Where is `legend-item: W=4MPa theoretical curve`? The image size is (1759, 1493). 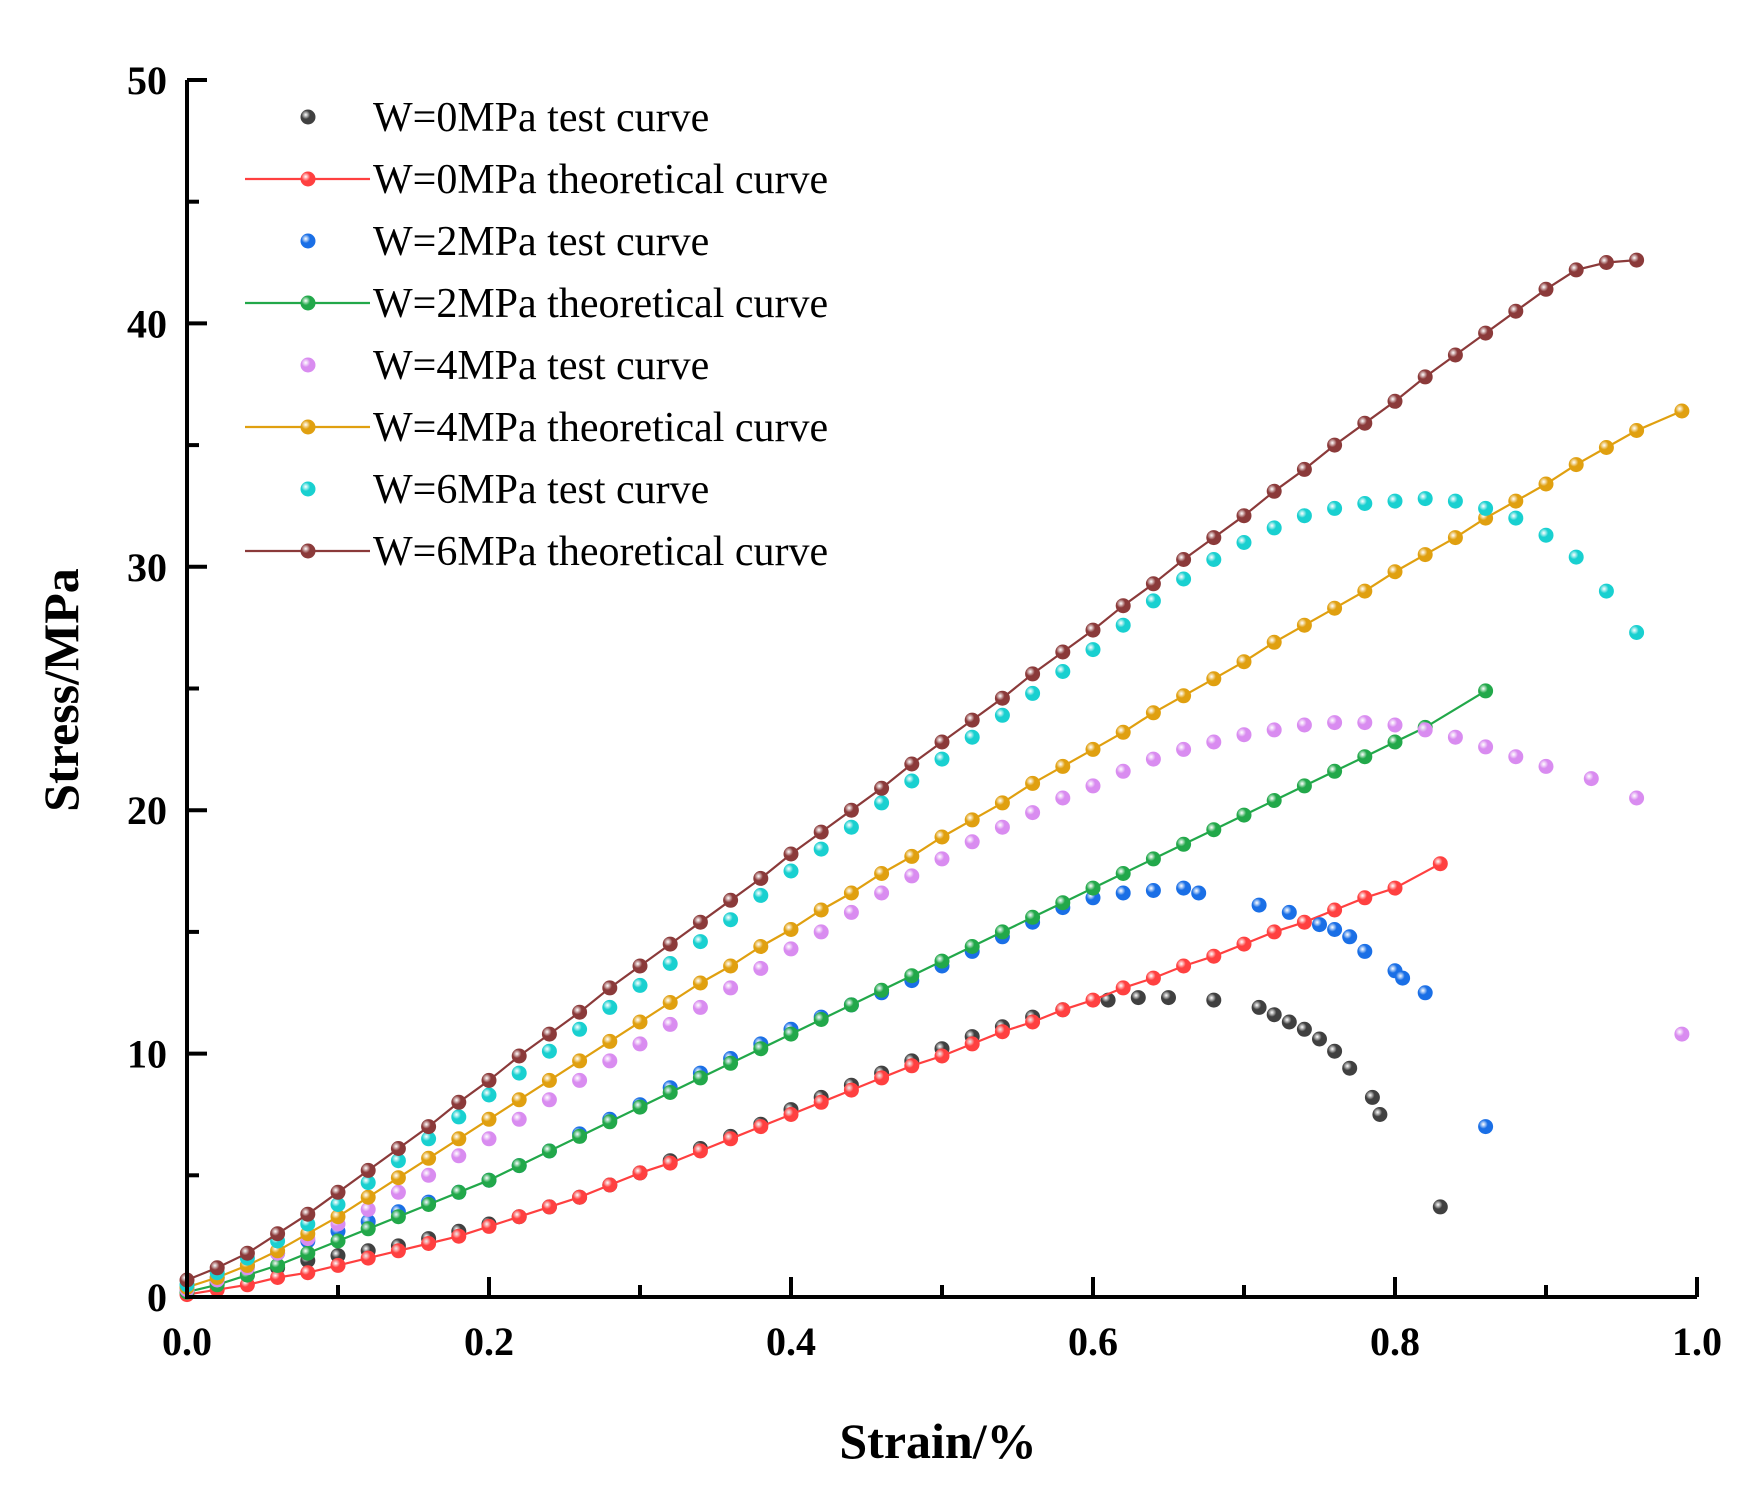
legend-item: W=4MPa theoretical curve is located at coordinates (536, 428).